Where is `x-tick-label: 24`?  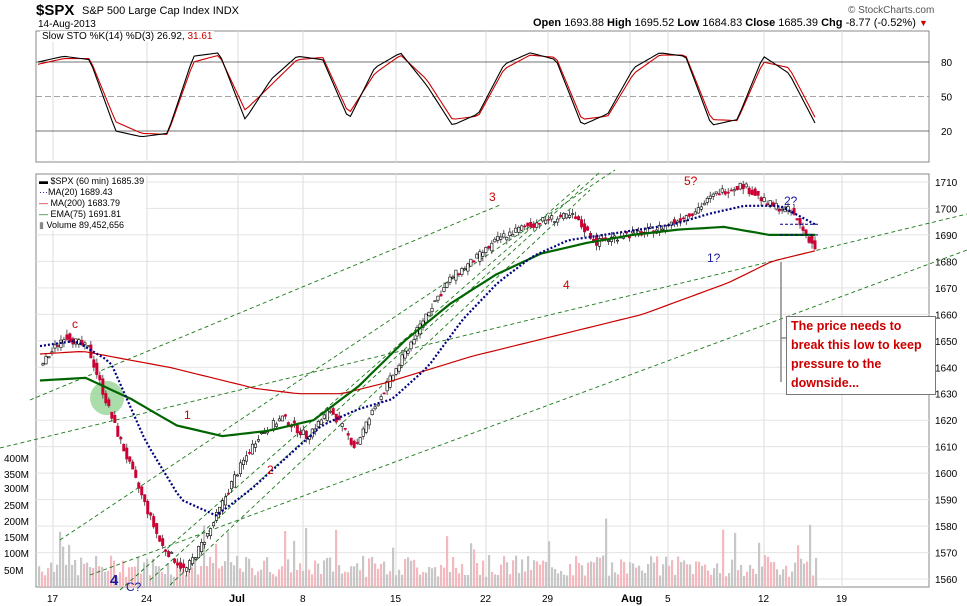
x-tick-label: 24 is located at coordinates (147, 599).